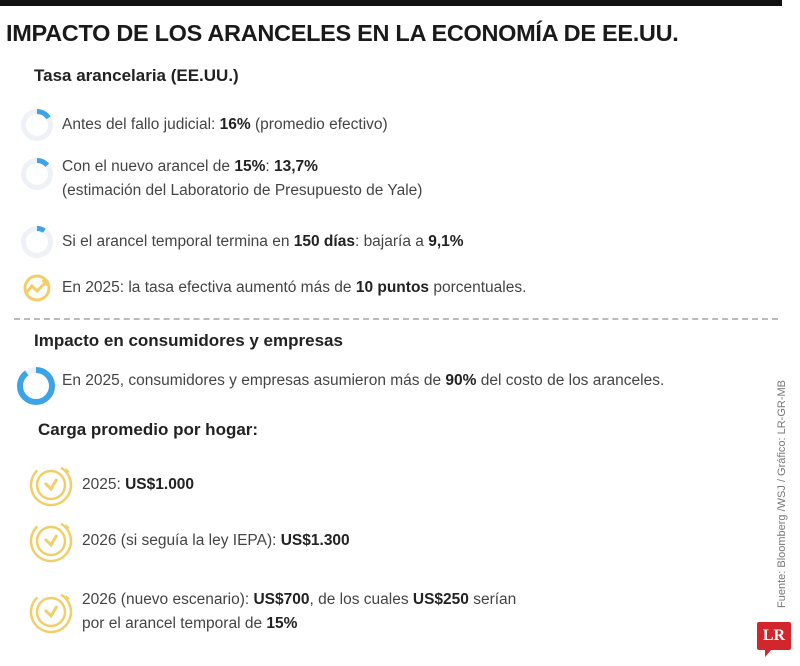 The image size is (800, 666). I want to click on list-item: 2026 (si seguía la ley IEPA): US$1.300, so click(189, 541).